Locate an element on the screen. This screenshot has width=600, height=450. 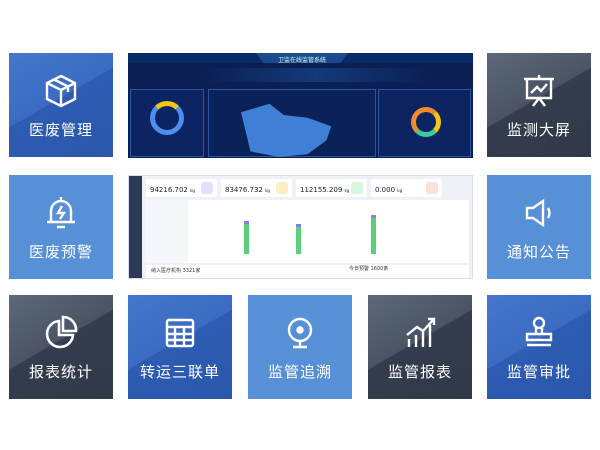
tile-medical-waste-management: 医废管理 is located at coordinates (61, 105).